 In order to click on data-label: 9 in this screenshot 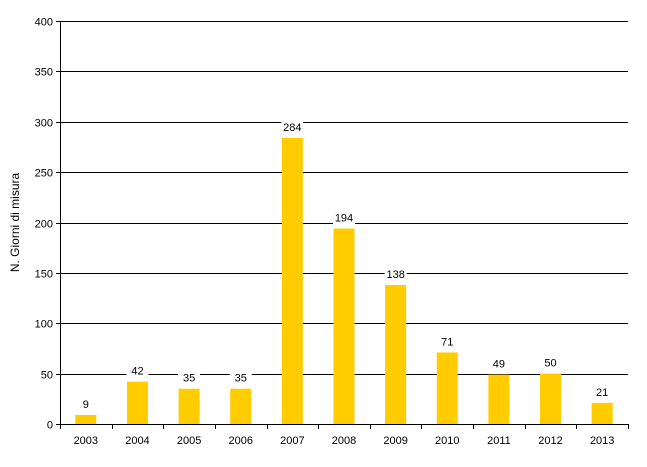, I will do `click(86, 405)`.